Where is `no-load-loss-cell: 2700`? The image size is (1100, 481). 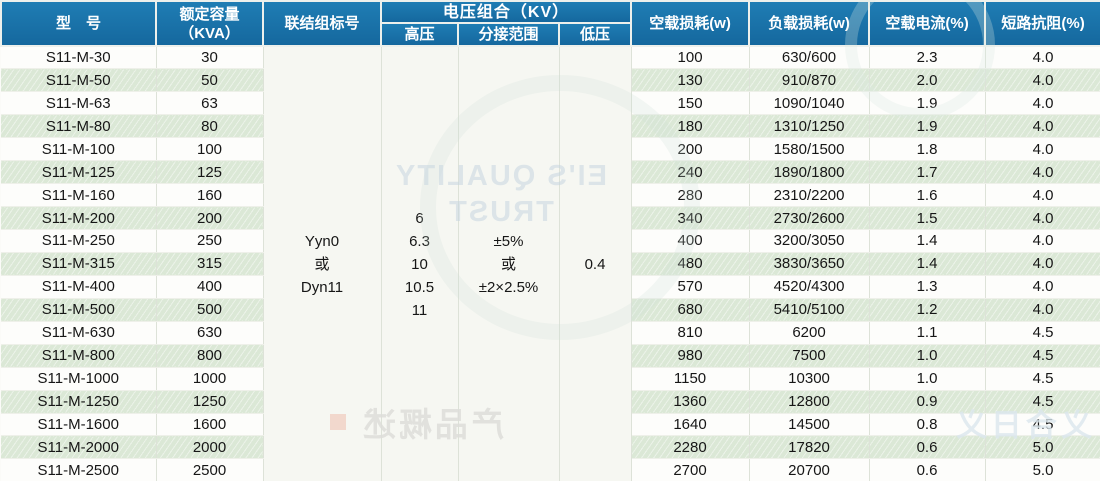 no-load-loss-cell: 2700 is located at coordinates (690, 469).